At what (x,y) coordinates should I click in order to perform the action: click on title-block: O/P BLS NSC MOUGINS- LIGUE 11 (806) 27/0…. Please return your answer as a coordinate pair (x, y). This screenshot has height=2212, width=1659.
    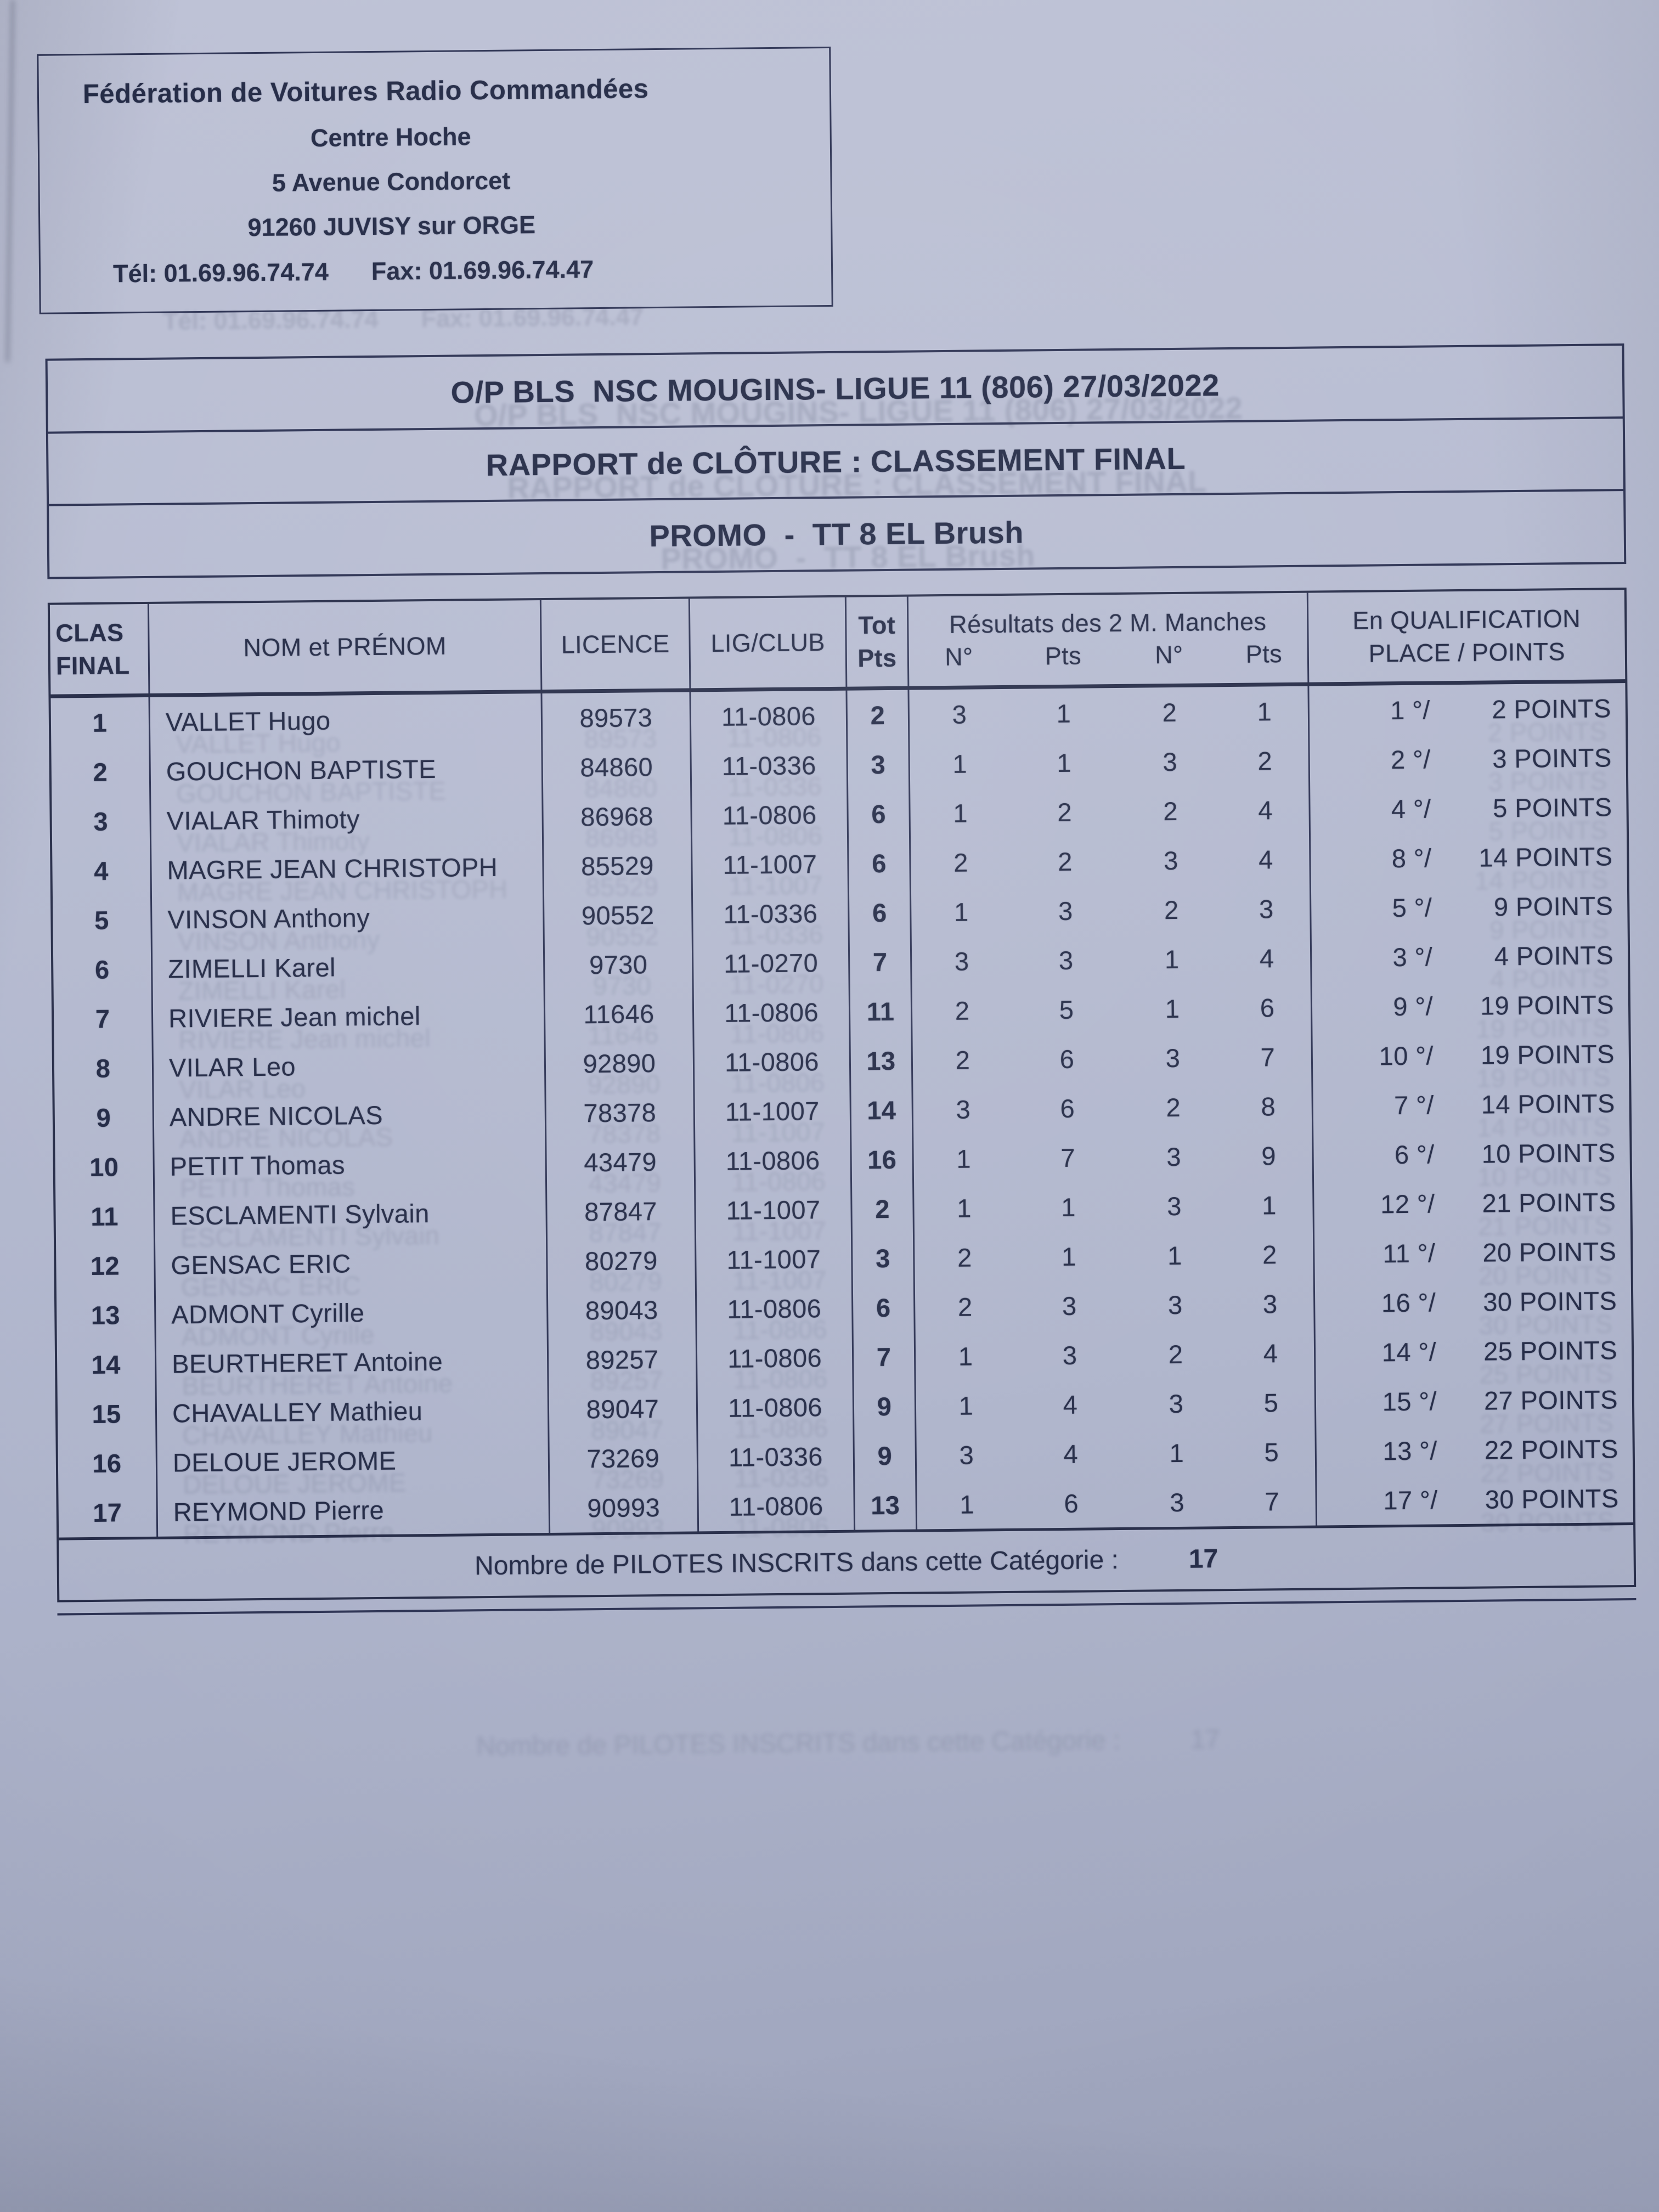
    Looking at the image, I should click on (836, 461).